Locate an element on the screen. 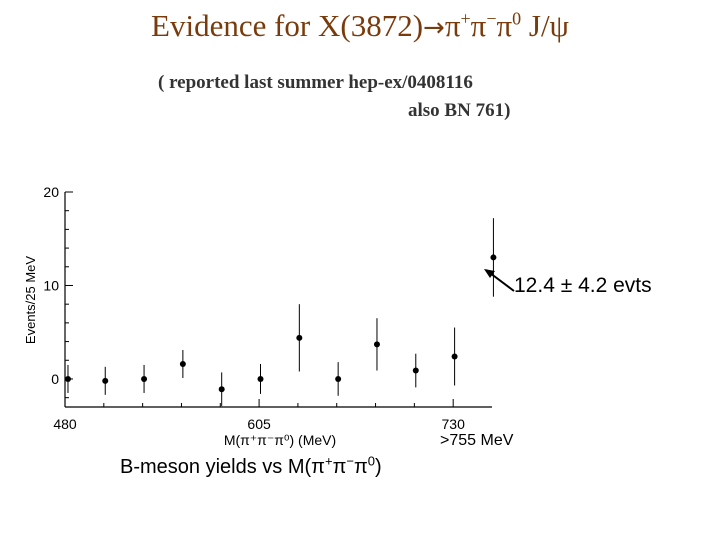 The height and width of the screenshot is (540, 720). y-axis-label: Events/25 MeV is located at coordinates (30, 300).